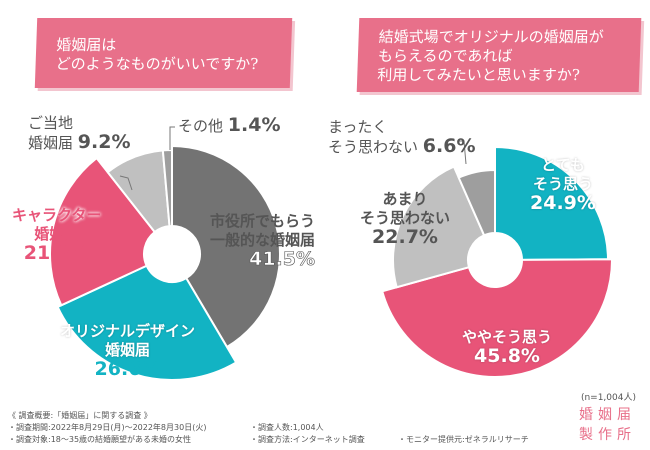 This screenshot has width=650, height=450. I want to click on q1-pct-city-hall: 41.5%, so click(282, 259).